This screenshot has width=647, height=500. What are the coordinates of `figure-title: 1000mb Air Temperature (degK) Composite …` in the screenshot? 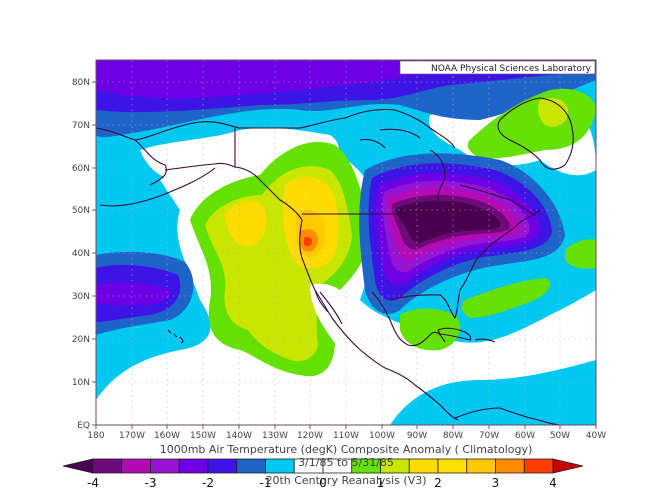 It's located at (346, 449).